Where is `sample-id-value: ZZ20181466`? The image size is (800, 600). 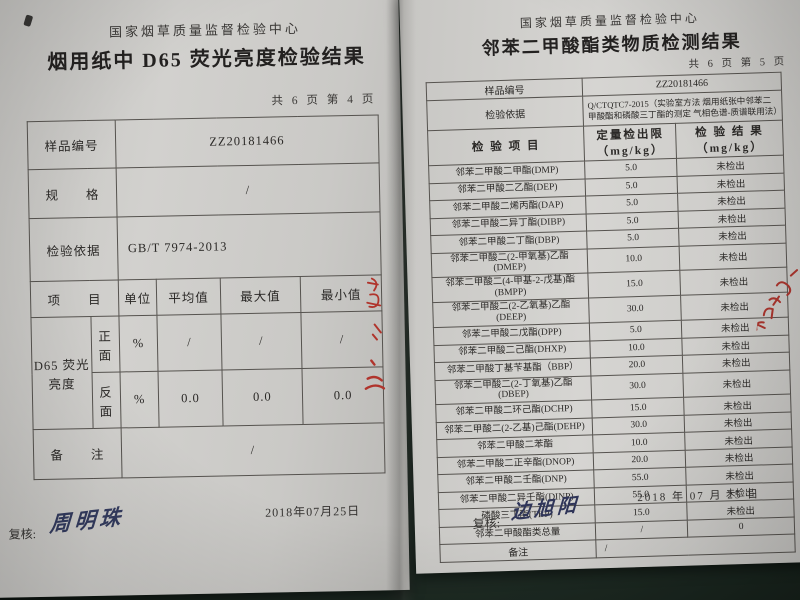
sample-id-value: ZZ20181466 is located at coordinates (247, 141).